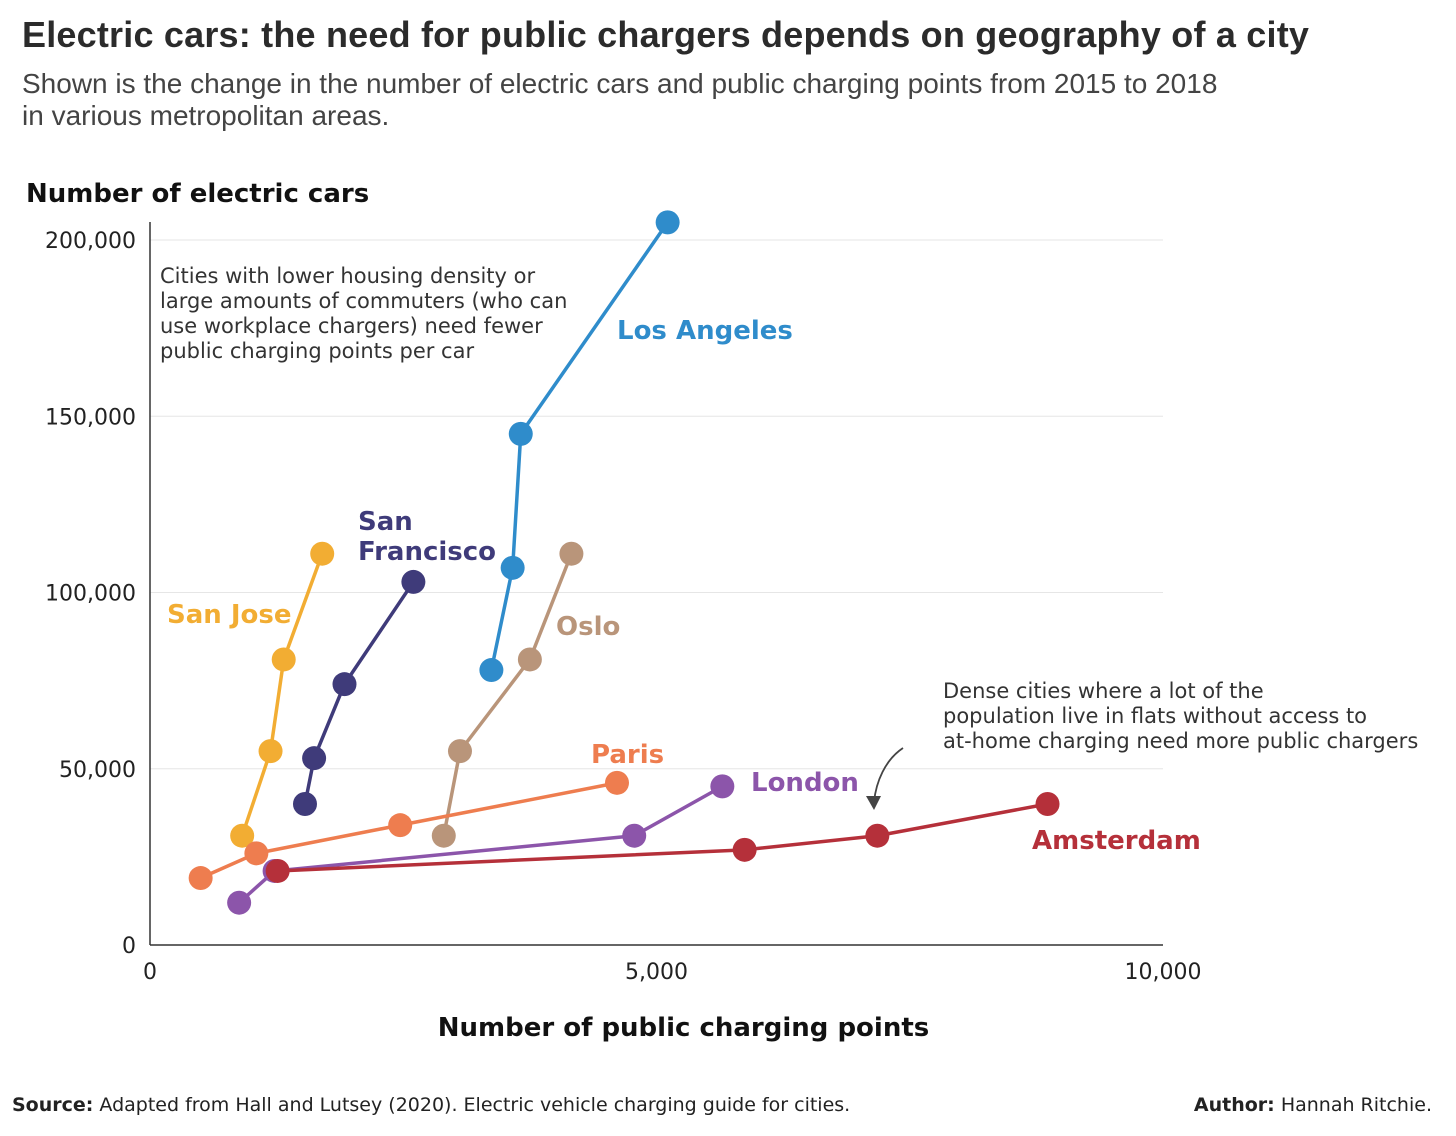 The height and width of the screenshot is (1136, 1456). Describe the element at coordinates (1116, 841) in the screenshot. I see `series-label: Amsterdam` at that location.